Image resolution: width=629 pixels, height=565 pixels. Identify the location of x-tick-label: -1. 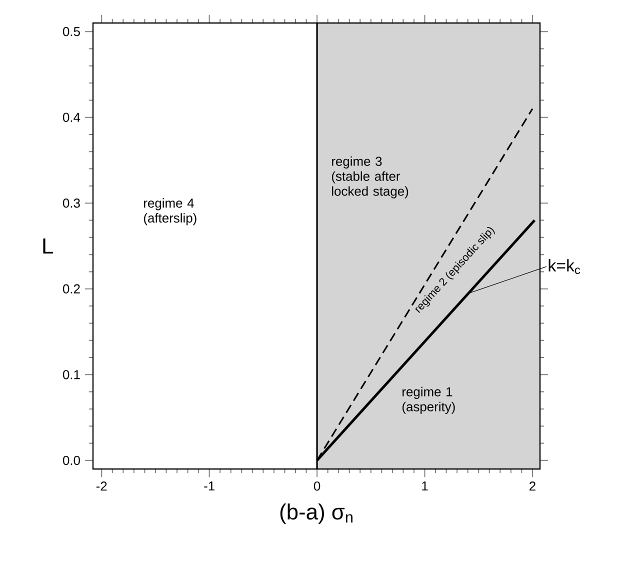
(209, 486).